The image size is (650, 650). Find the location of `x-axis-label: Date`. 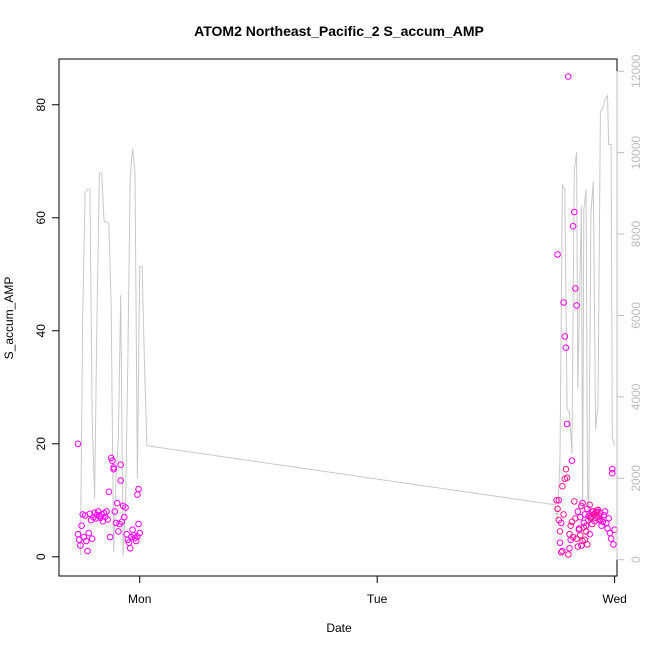

x-axis-label: Date is located at coordinates (339, 628).